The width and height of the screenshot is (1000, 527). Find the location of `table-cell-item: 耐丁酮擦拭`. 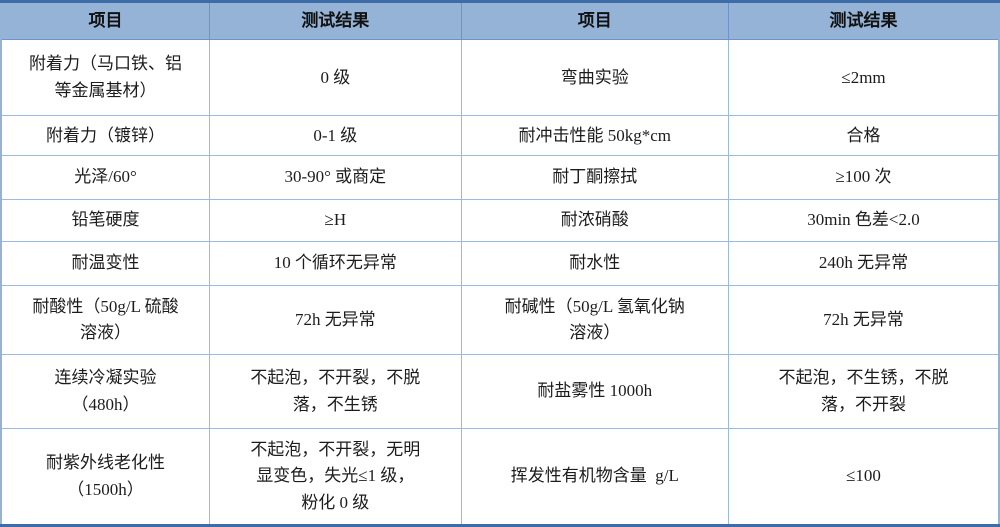

table-cell-item: 耐丁酮擦拭 is located at coordinates (595, 177).